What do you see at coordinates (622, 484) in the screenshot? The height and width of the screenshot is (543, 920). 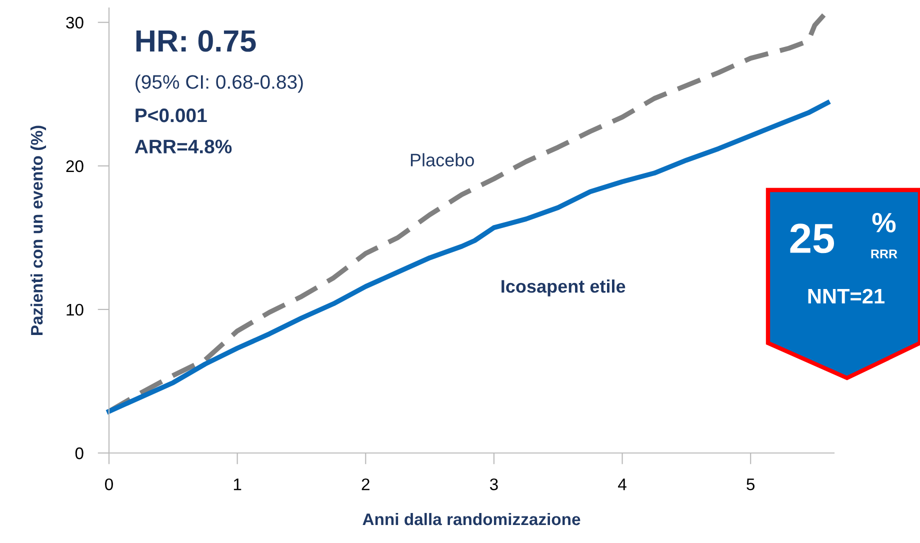 I see `x-tick-label: 4` at bounding box center [622, 484].